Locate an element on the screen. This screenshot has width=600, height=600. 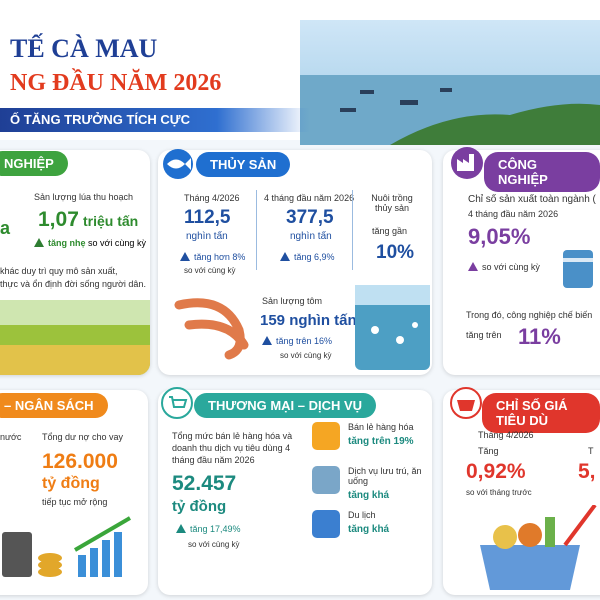
fish-april-change: tăng hơn 8% is located at coordinates (220, 257).